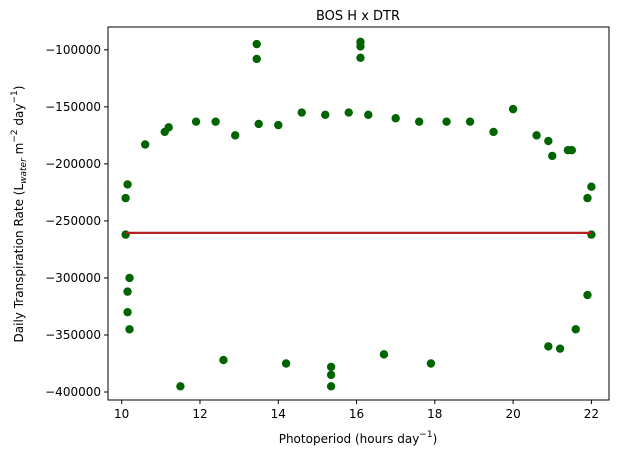 The image size is (617, 460). What do you see at coordinates (435, 439) in the screenshot?
I see `x-axis-title-close: )` at bounding box center [435, 439].